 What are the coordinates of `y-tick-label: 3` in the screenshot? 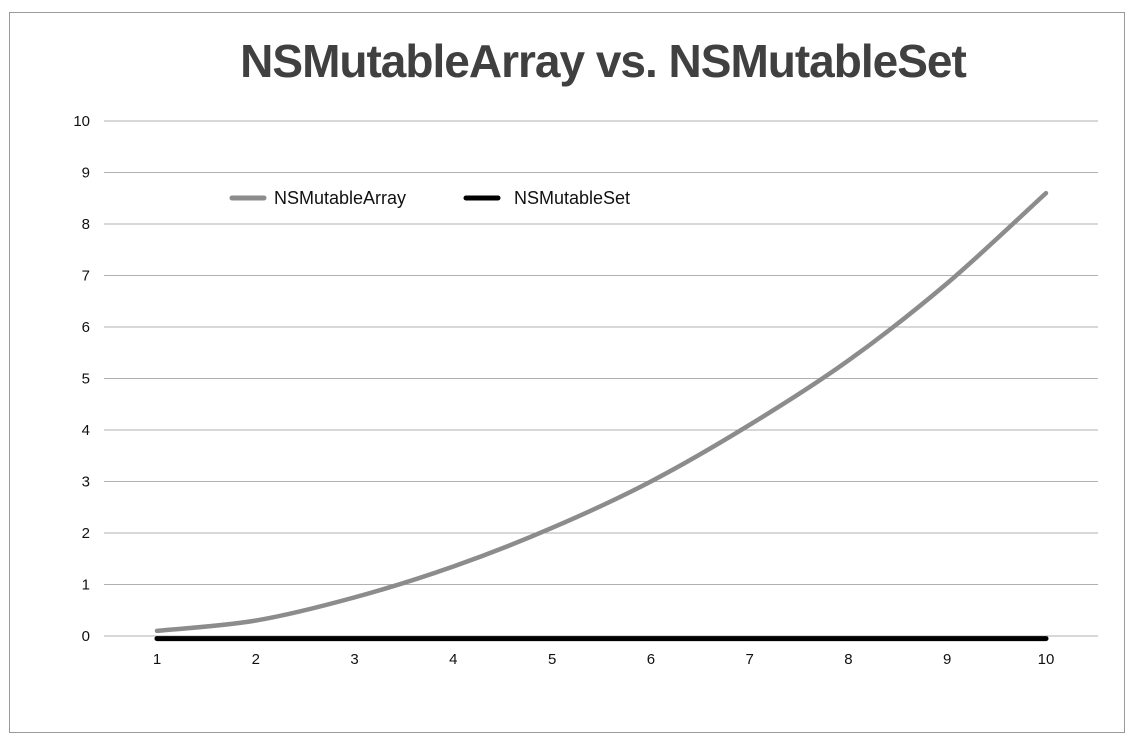 It's located at (86, 482).